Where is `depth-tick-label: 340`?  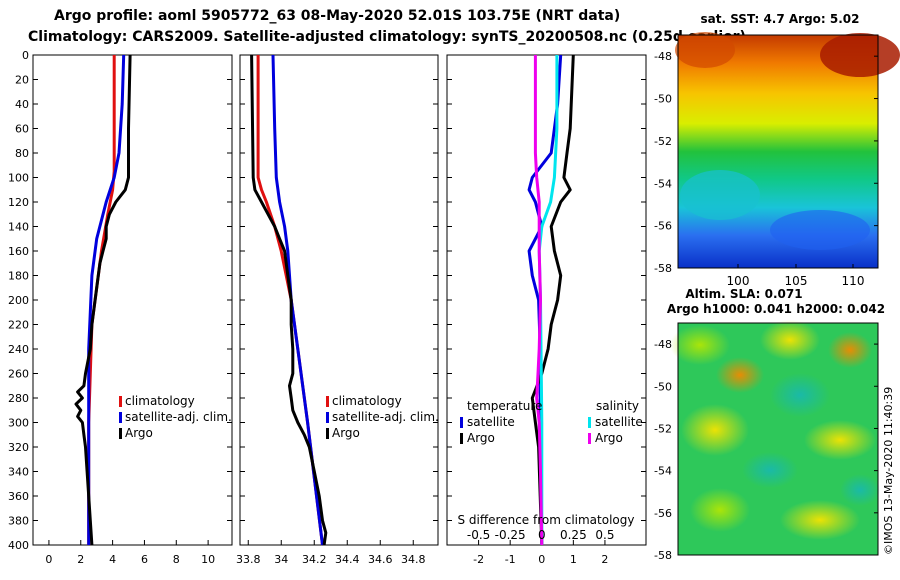 depth-tick-label: 340 is located at coordinates (18, 472).